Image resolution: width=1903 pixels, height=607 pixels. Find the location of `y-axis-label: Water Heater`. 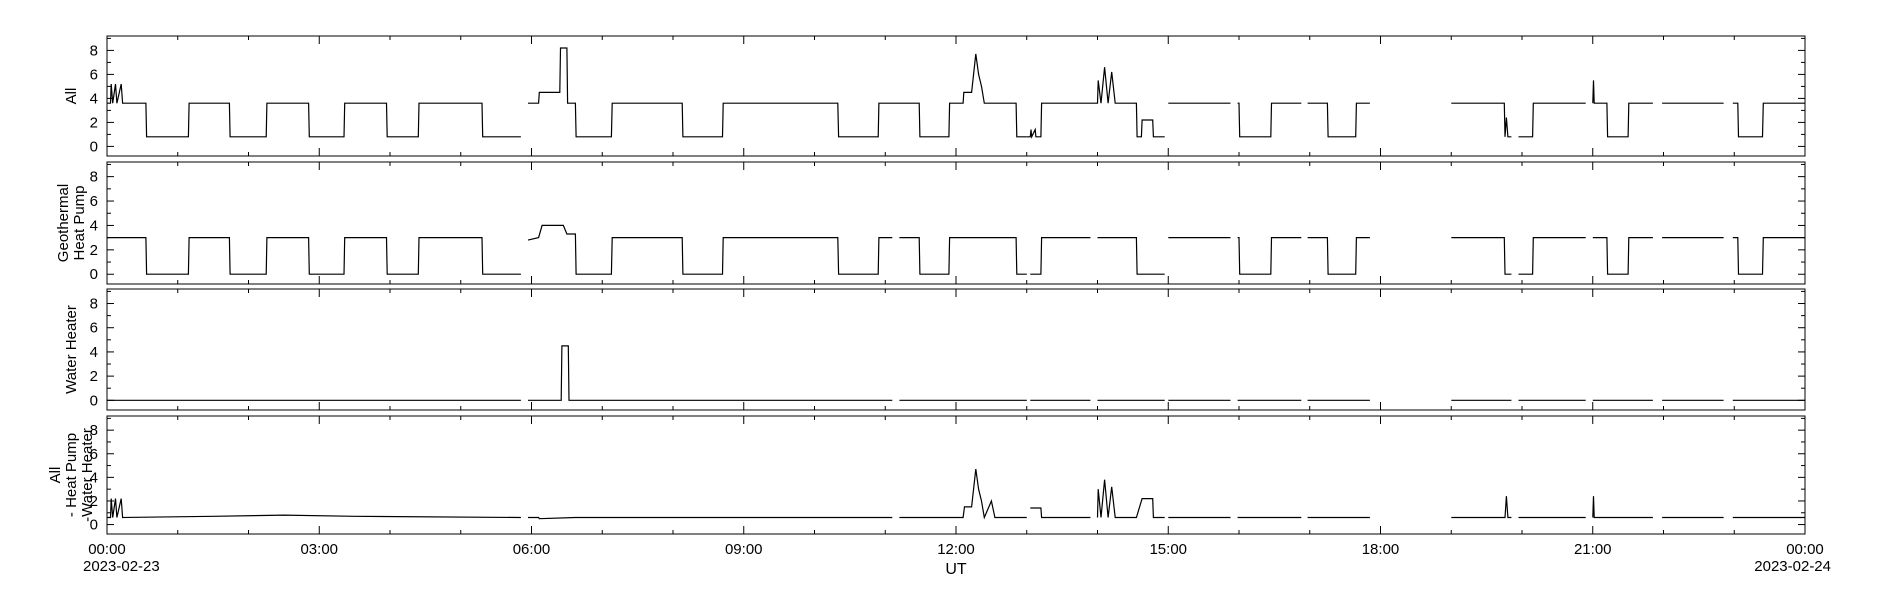

y-axis-label: Water Heater is located at coordinates (71, 349).